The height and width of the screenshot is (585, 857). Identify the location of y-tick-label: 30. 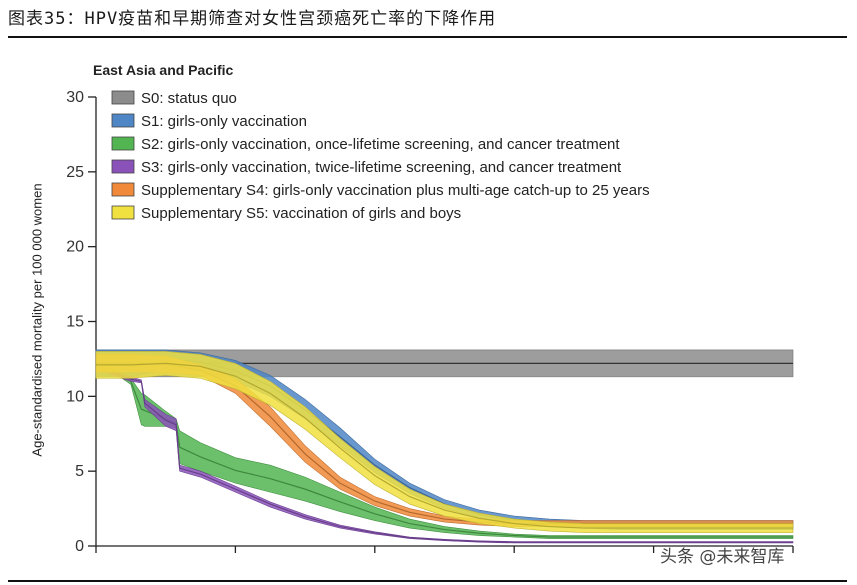
(75, 97).